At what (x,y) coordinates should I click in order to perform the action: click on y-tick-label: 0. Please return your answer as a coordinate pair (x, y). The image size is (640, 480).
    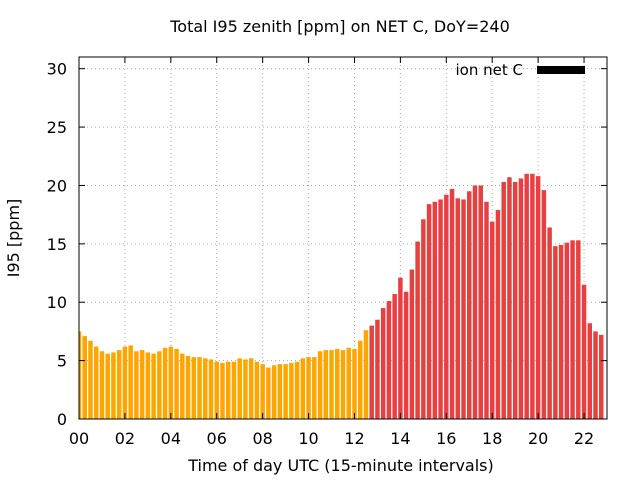
    Looking at the image, I should click on (62, 419).